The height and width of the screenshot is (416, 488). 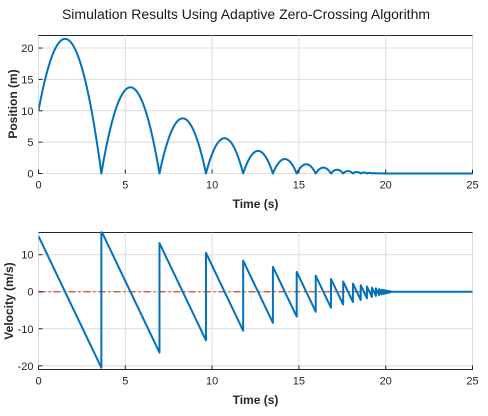 What do you see at coordinates (472, 382) in the screenshot?
I see `velocity-xtick-label: 25` at bounding box center [472, 382].